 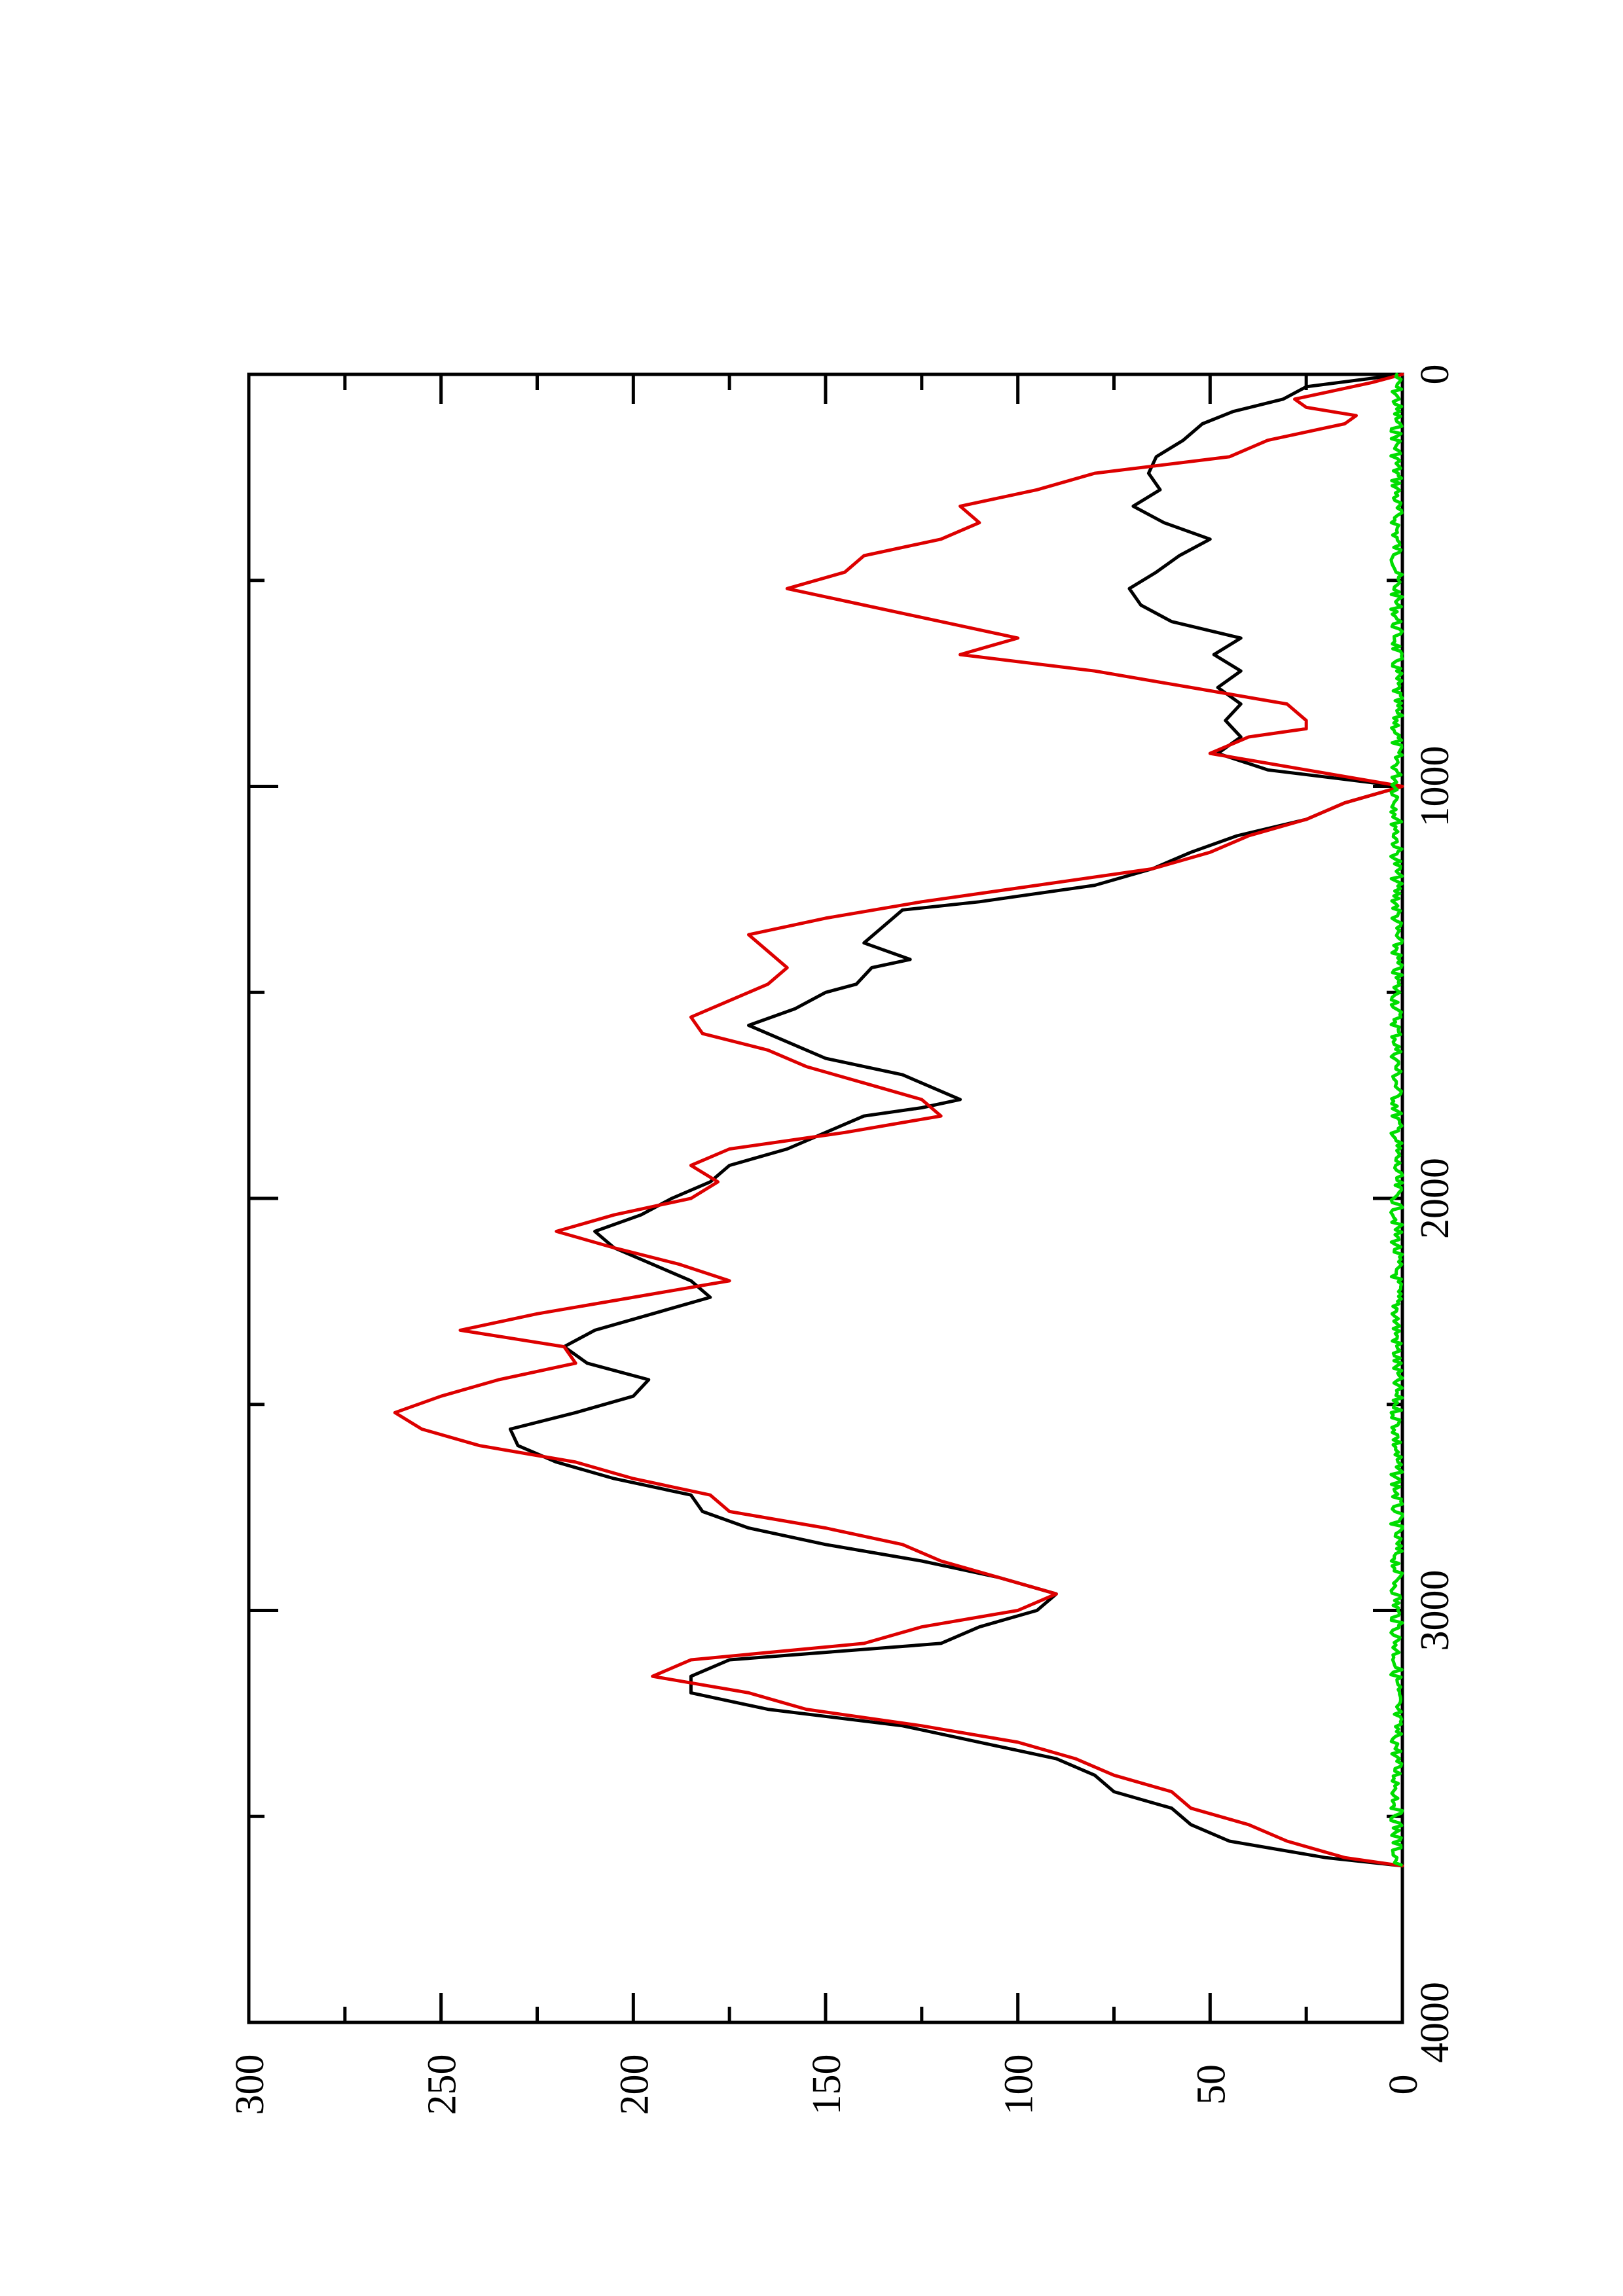 What do you see at coordinates (1019, 2084) in the screenshot?
I see `y-tick-label: 100` at bounding box center [1019, 2084].